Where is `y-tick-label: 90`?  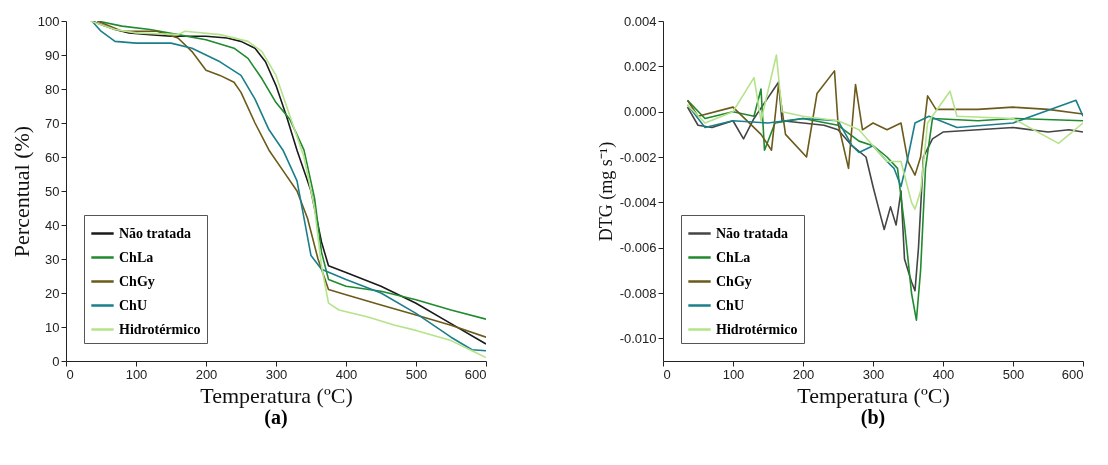 y-tick-label: 90 is located at coordinates (52, 55).